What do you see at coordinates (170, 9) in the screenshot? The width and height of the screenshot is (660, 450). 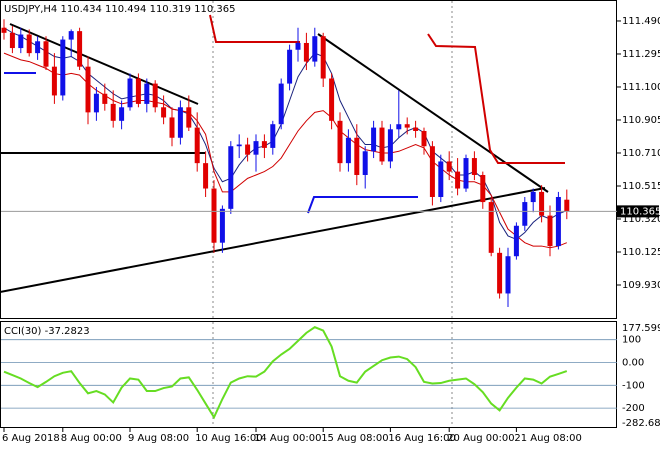 I see `last-low: 110.319` at bounding box center [170, 9].